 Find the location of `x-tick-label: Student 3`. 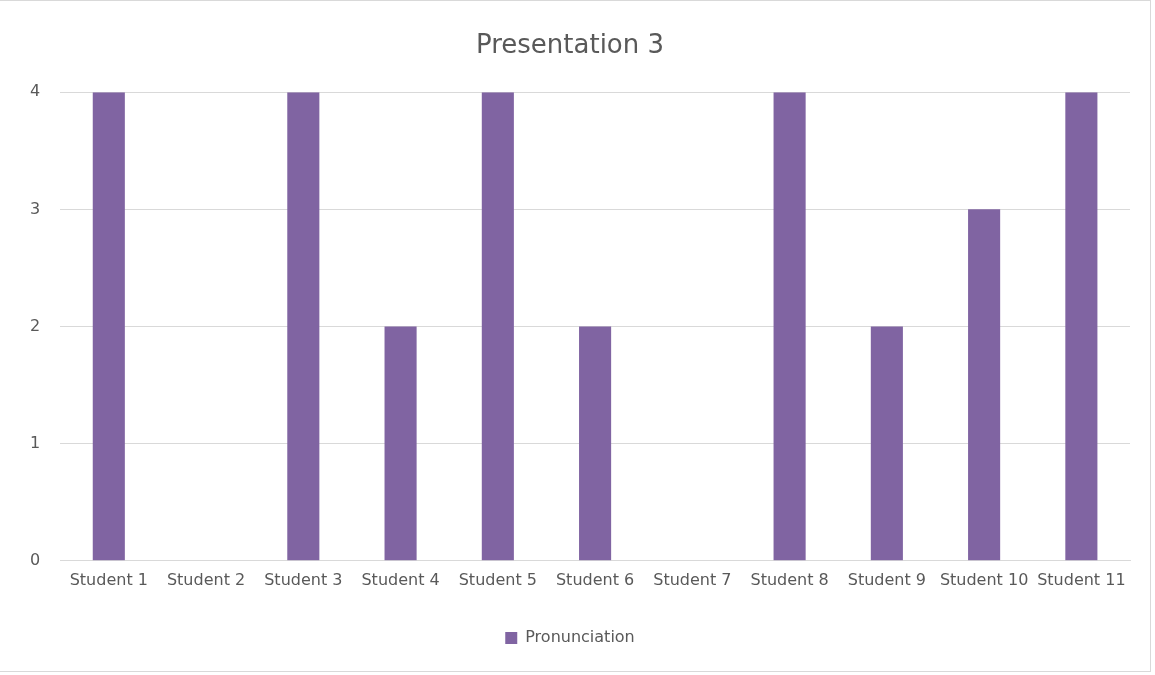

x-tick-label: Student 3 is located at coordinates (303, 579).